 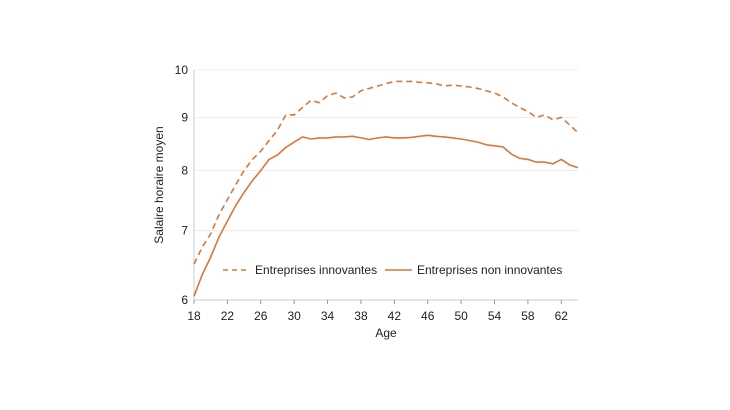 What do you see at coordinates (562, 316) in the screenshot?
I see `x-tick-label: 62` at bounding box center [562, 316].